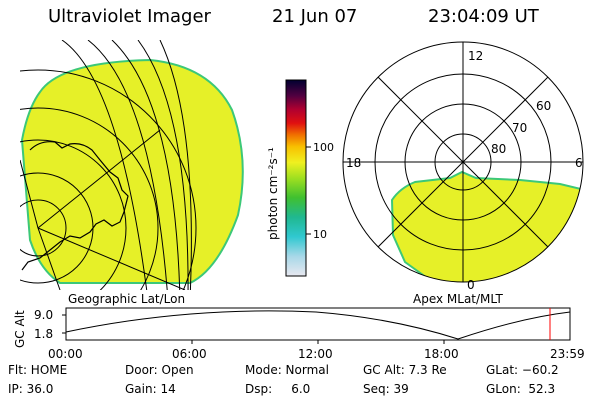  I want to click on status-door: Door: Open, so click(159, 370).